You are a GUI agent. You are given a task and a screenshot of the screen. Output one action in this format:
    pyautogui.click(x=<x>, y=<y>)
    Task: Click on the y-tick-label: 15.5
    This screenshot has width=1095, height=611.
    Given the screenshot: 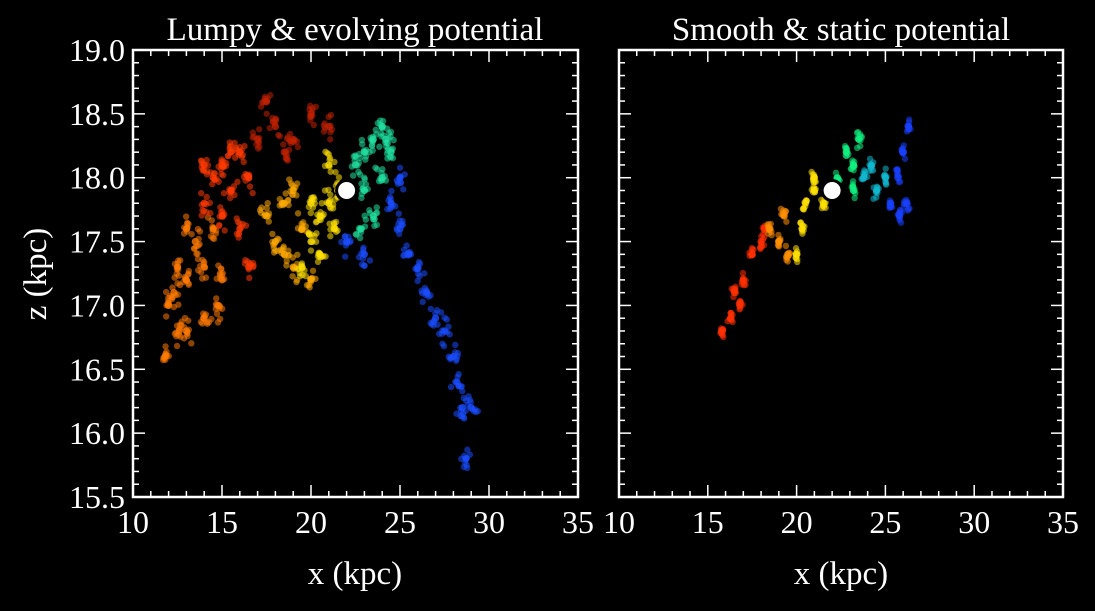 What is the action you would take?
    pyautogui.click(x=97, y=497)
    